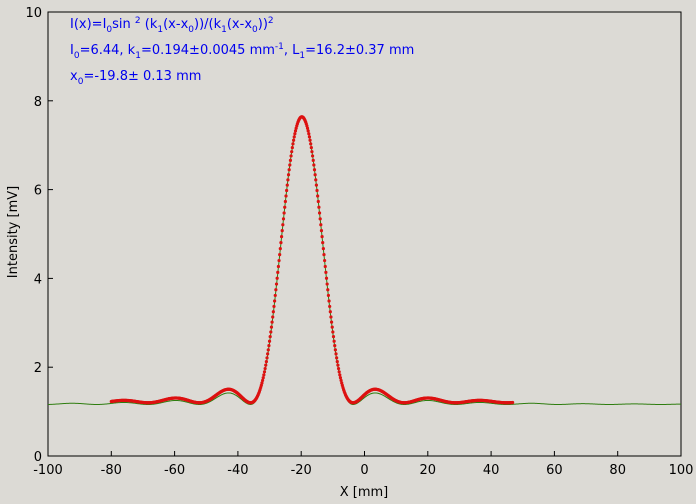 Image resolution: width=696 pixels, height=504 pixels. Describe the element at coordinates (428, 470) in the screenshot. I see `x-tick-label: 20` at that location.